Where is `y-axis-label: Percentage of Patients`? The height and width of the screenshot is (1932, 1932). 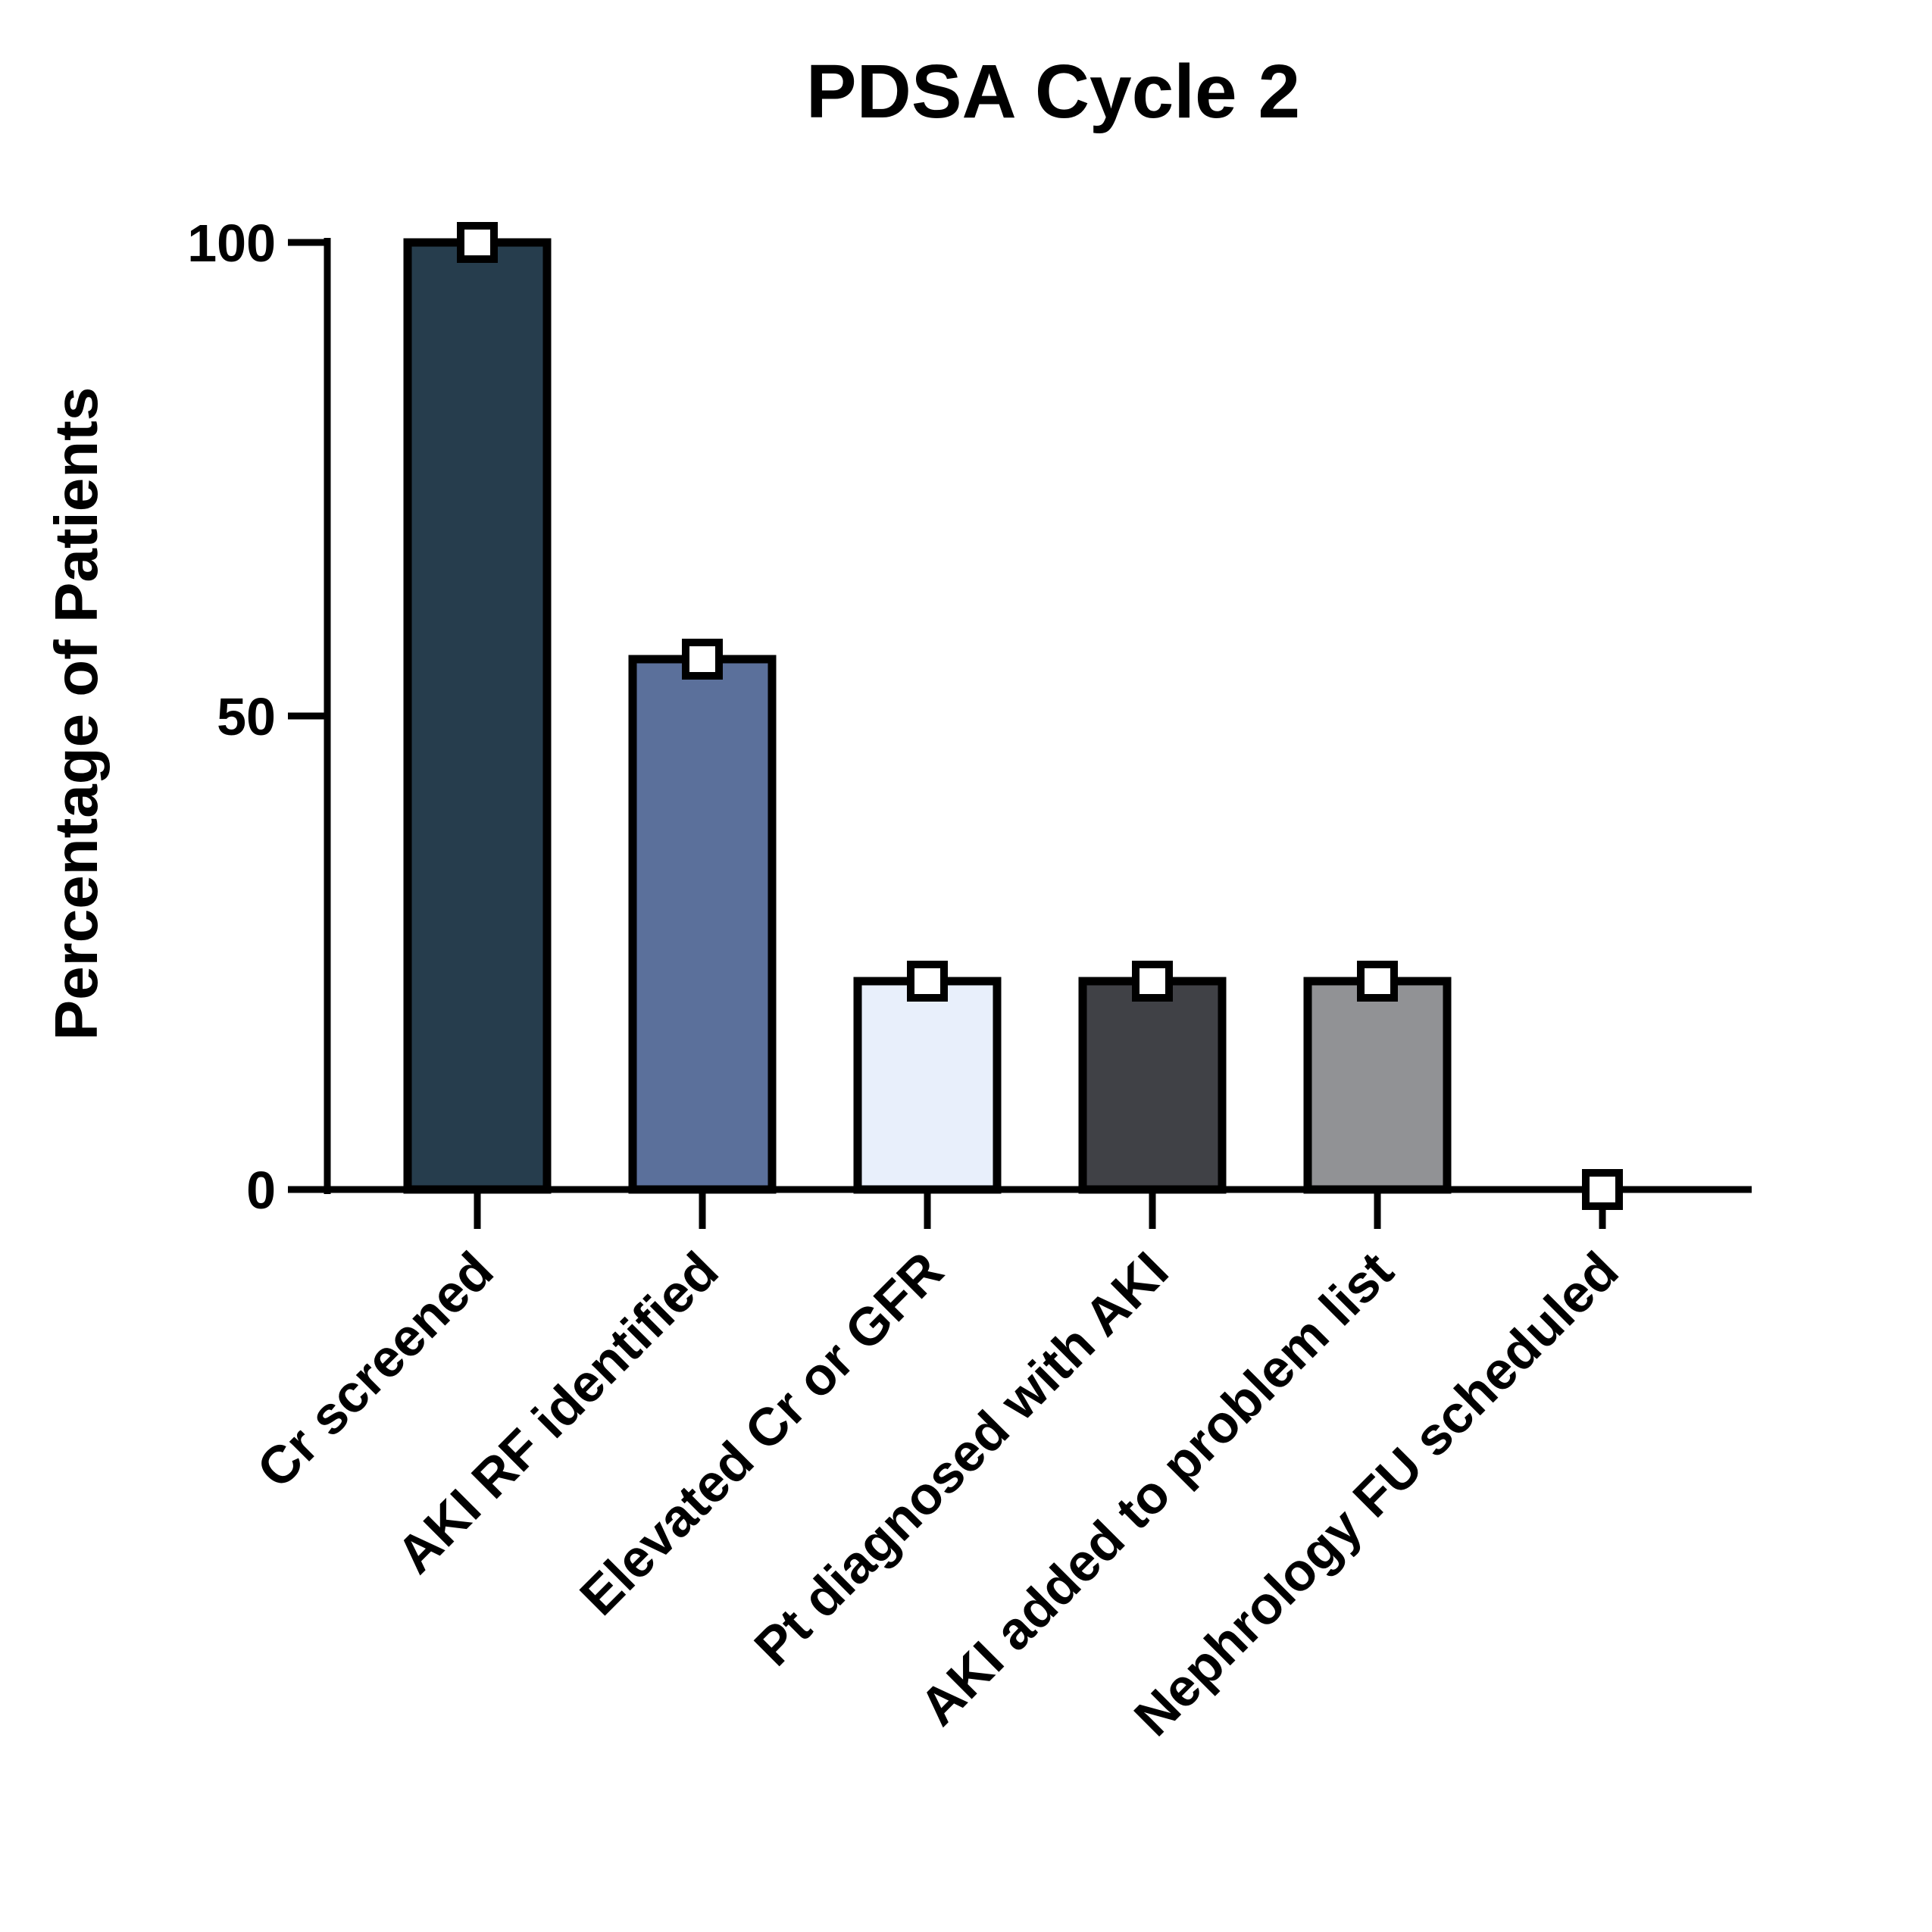 y-axis-label: Percentage of Patients is located at coordinates (76, 714).